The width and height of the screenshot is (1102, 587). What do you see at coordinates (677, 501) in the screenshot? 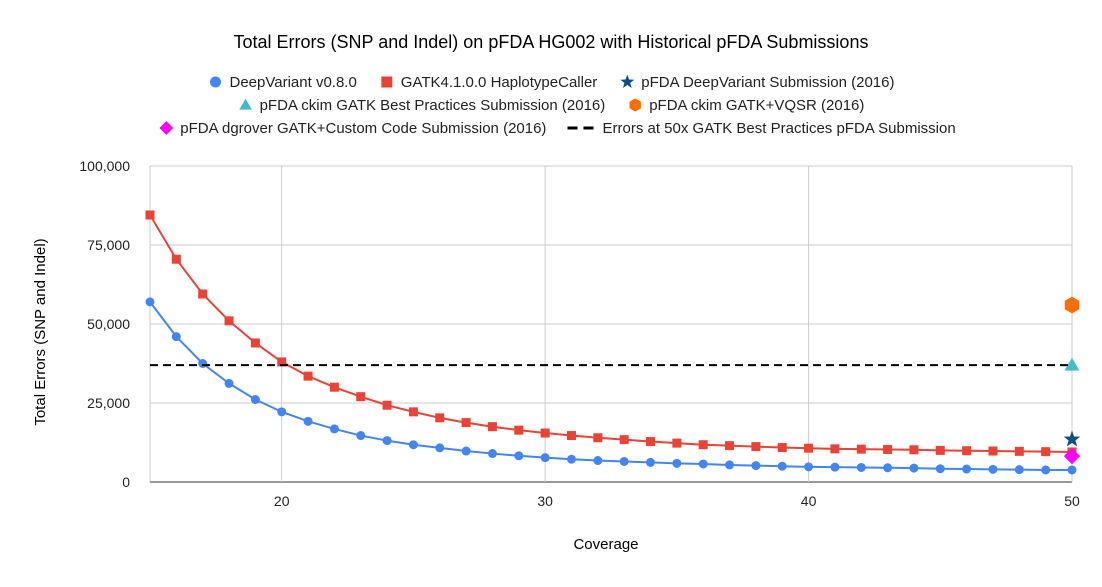
I see `x-axis-ticks: 20 30 40 50` at bounding box center [677, 501].